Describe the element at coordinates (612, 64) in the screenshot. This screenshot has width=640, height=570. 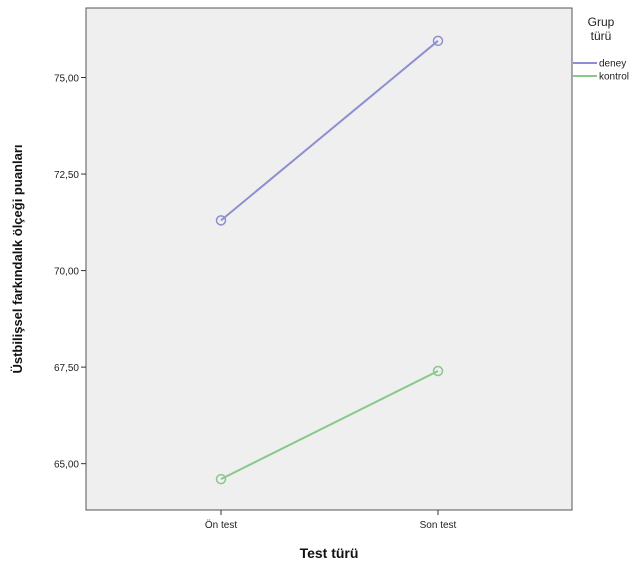
I see `legend-label-deney: deney` at that location.